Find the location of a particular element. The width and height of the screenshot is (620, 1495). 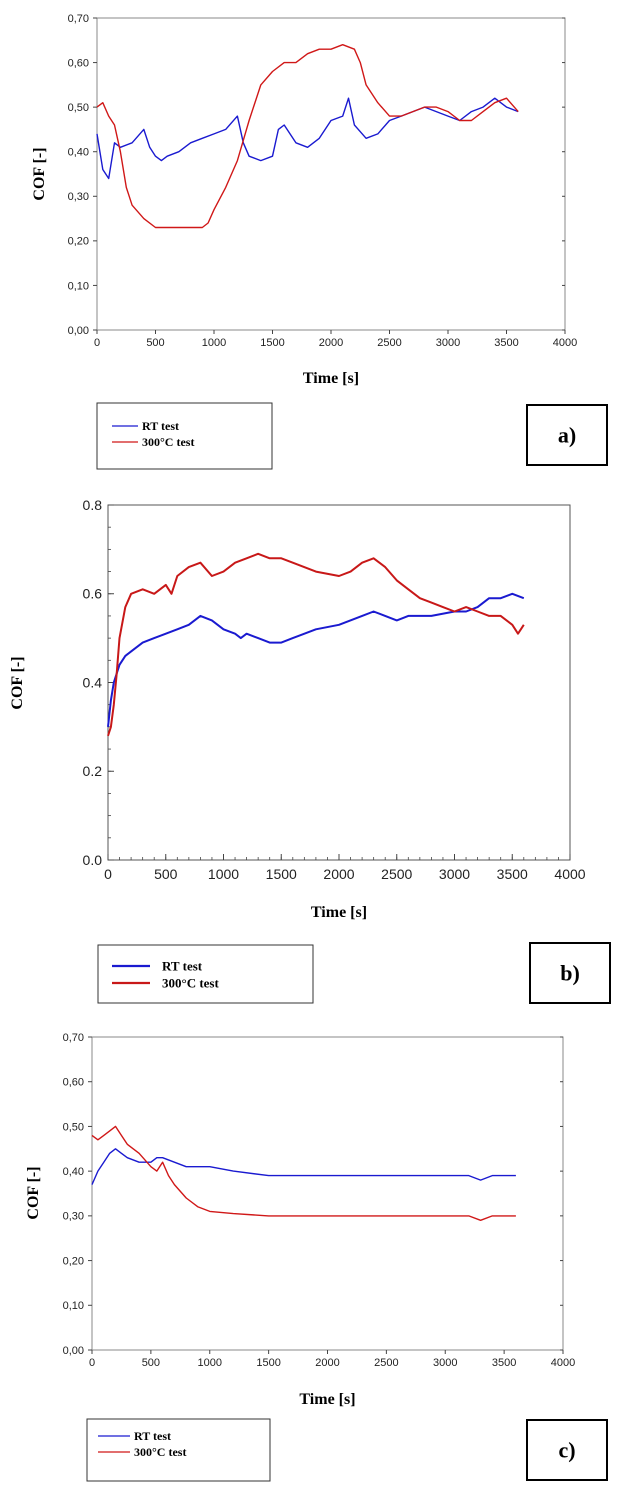

y-tick-label: 0.8 is located at coordinates (93, 505).